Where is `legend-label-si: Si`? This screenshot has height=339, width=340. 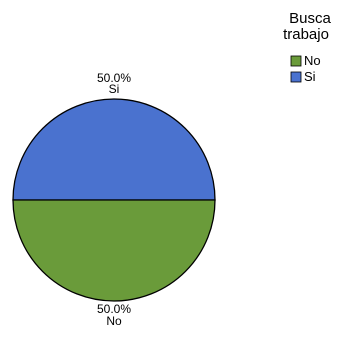
legend-label-si: Si is located at coordinates (310, 76).